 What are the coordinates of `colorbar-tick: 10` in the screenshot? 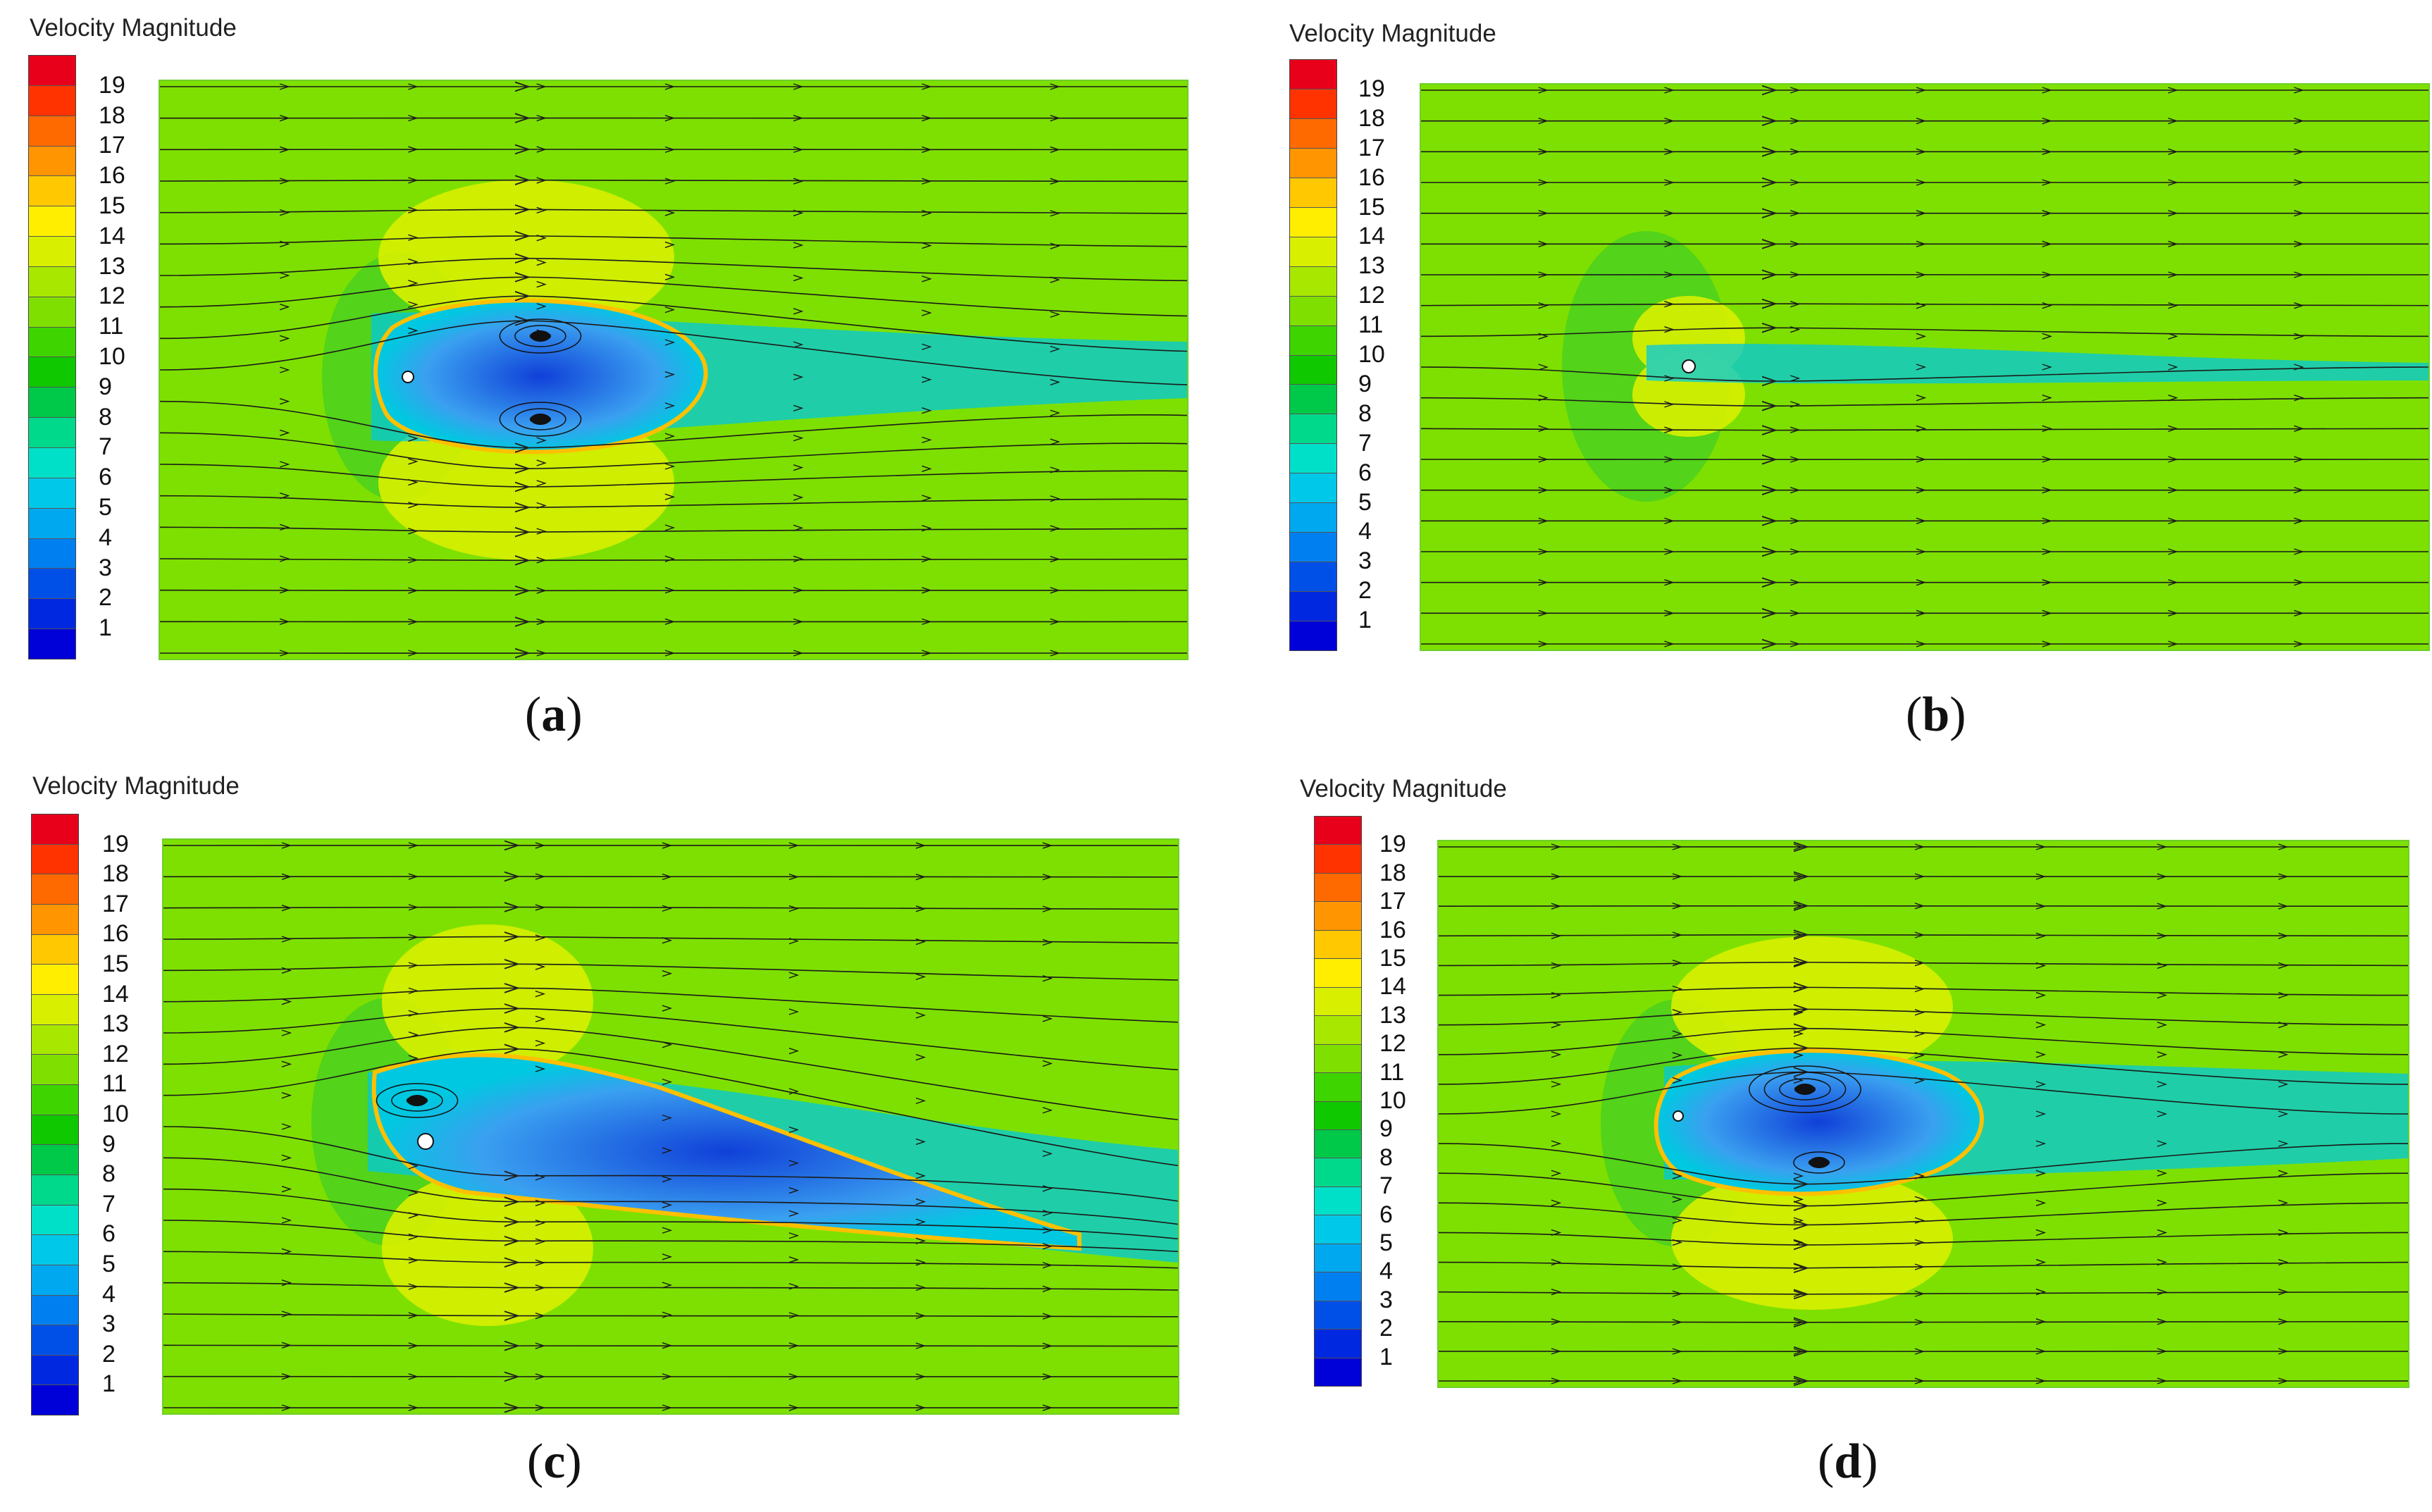 It's located at (1392, 1100).